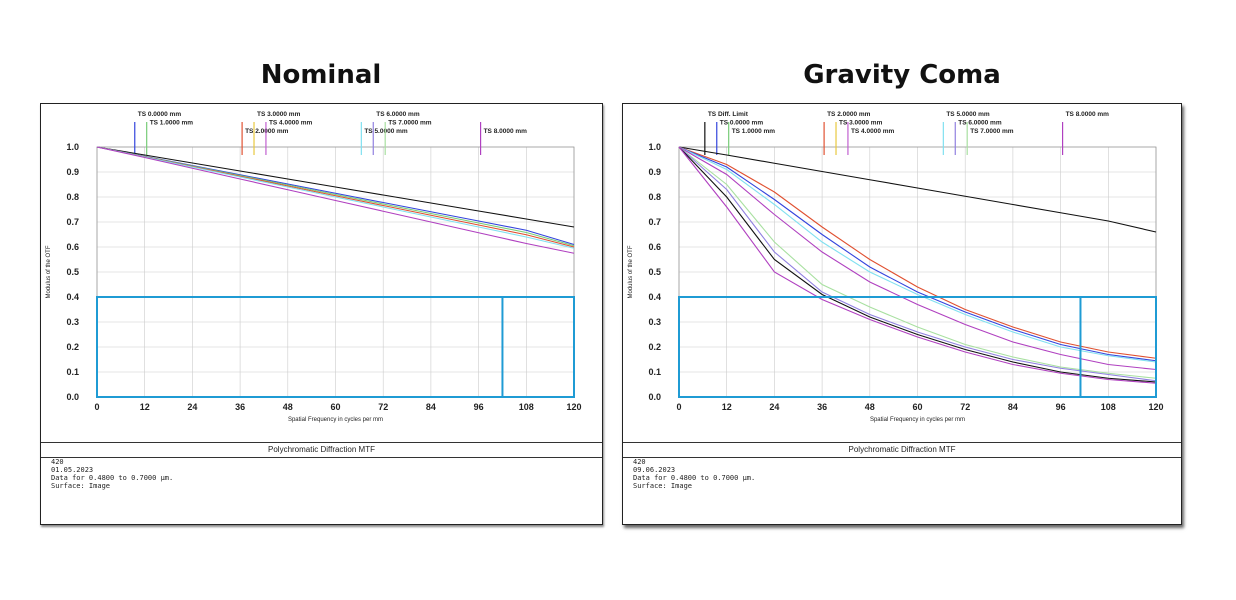 The image size is (1236, 600). What do you see at coordinates (902, 75) in the screenshot?
I see `gravity-coma-title: Gravity Coma` at bounding box center [902, 75].